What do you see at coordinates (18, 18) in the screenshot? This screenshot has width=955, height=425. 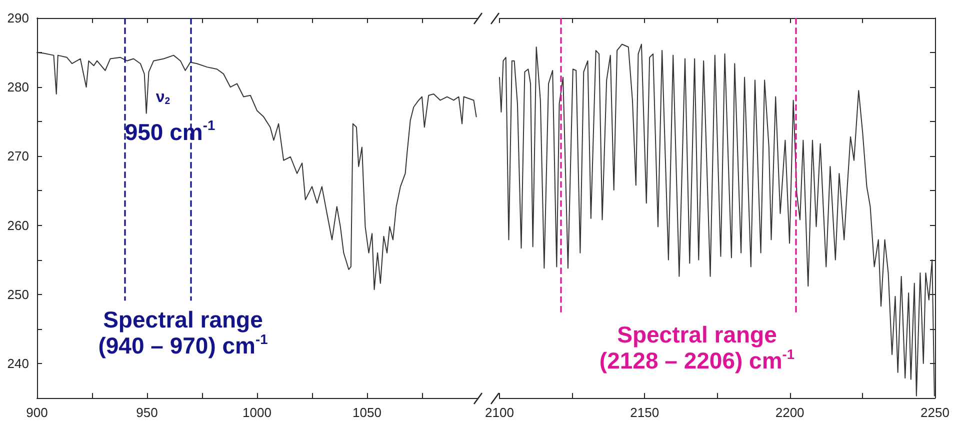 I see `y-tick-label: 290` at bounding box center [18, 18].